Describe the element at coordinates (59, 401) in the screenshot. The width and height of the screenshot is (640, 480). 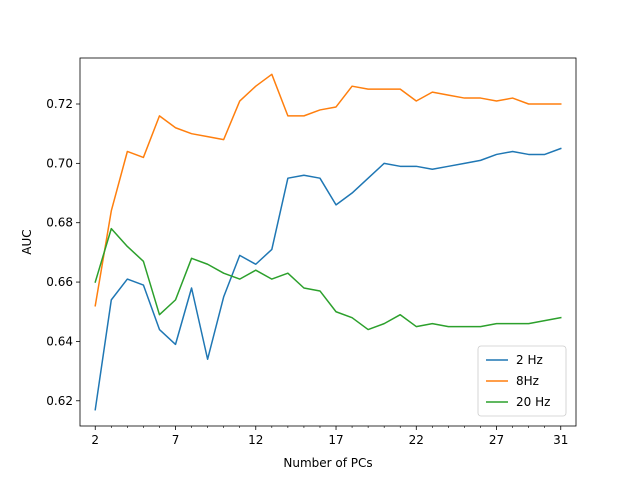
I see `y-tick-label-0: 0.62` at that location.